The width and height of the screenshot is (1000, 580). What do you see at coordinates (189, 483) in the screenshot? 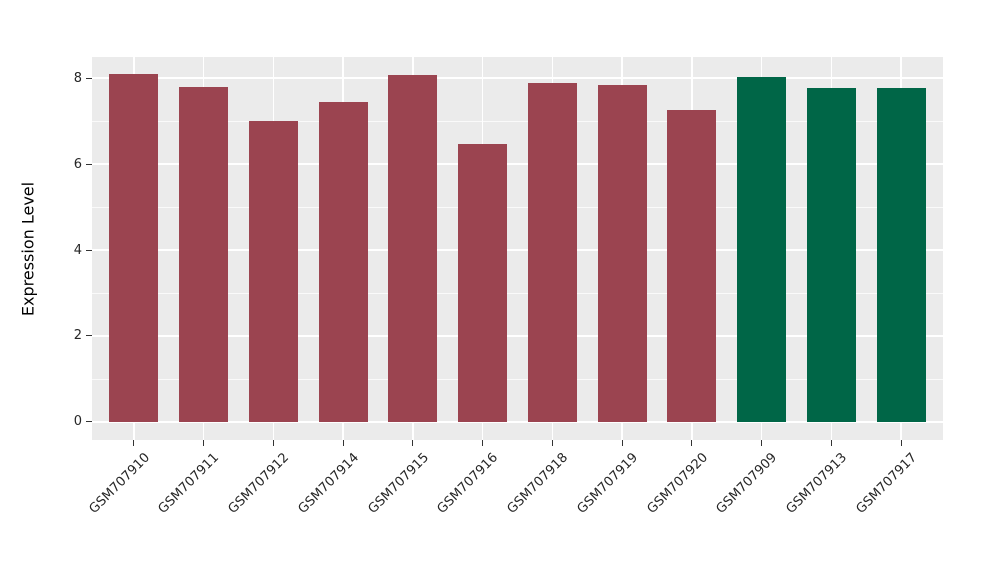
I see `x-tick-label-GSM707911: GSM707911` at bounding box center [189, 483].